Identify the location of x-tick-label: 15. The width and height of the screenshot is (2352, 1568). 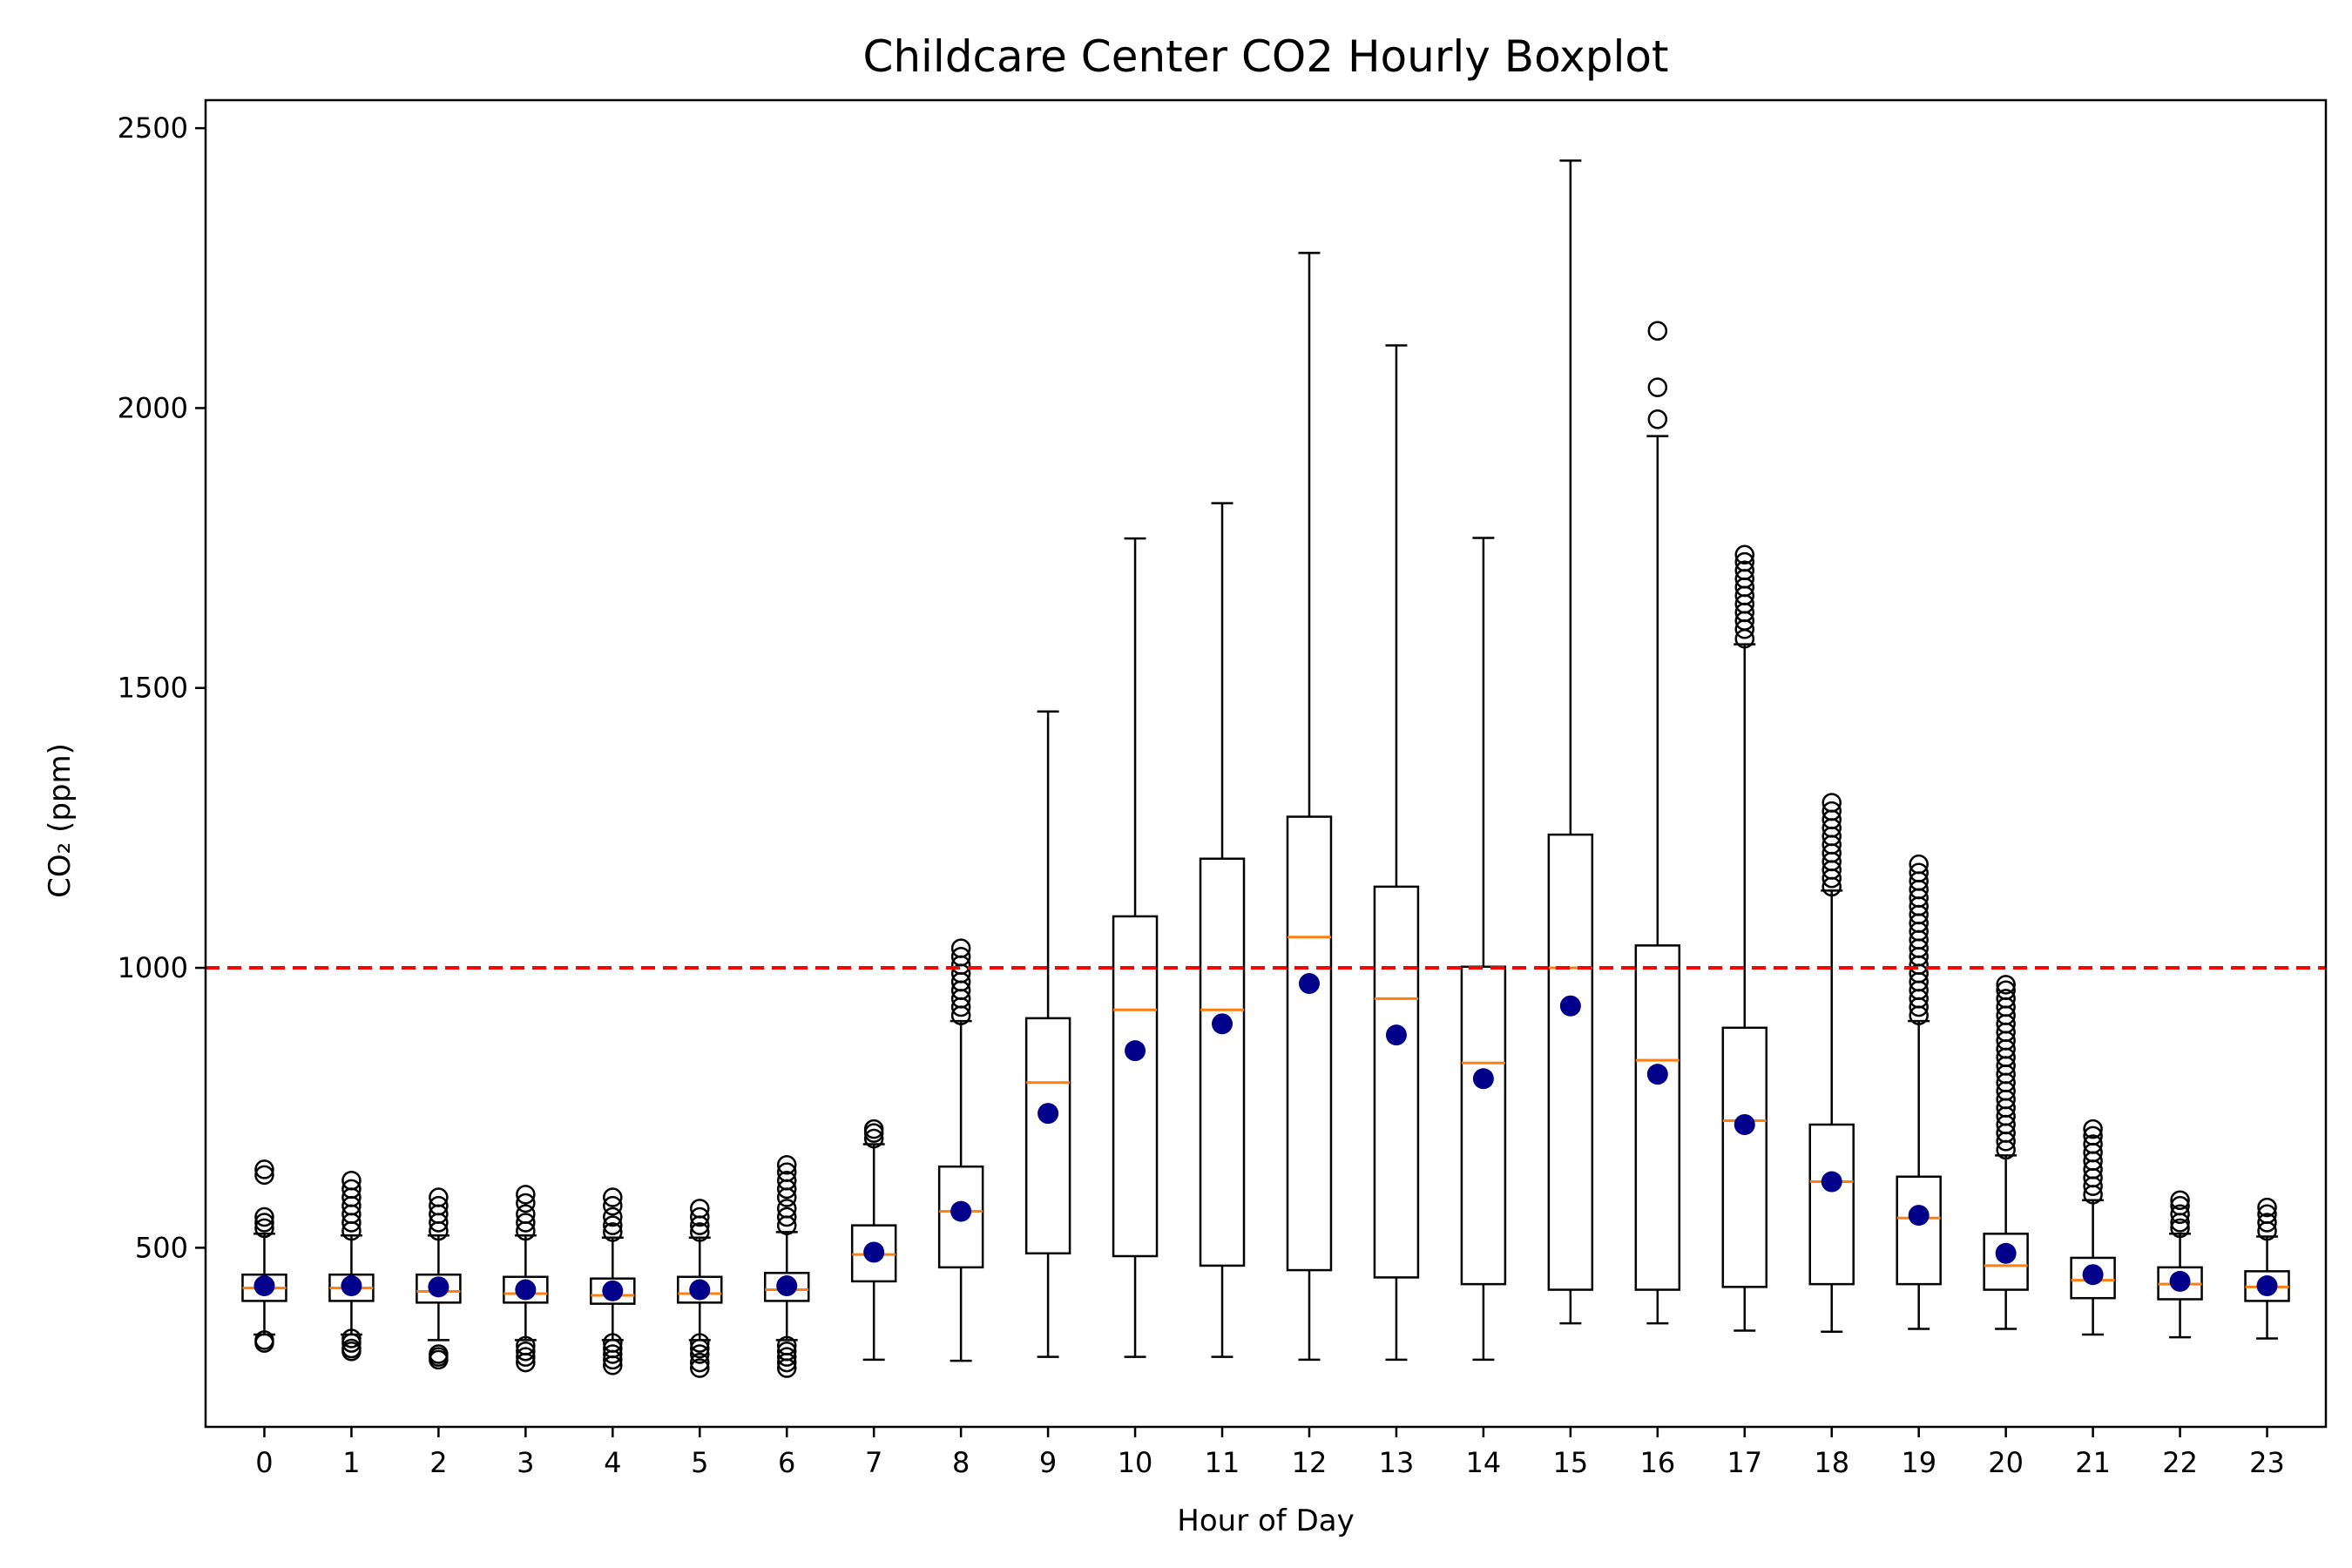
(1570, 1462).